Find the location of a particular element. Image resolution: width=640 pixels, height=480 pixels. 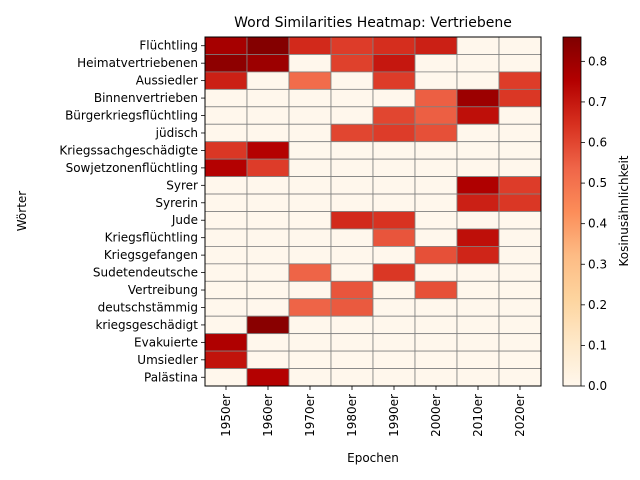

y-tick-label: Jude is located at coordinates (184, 220).